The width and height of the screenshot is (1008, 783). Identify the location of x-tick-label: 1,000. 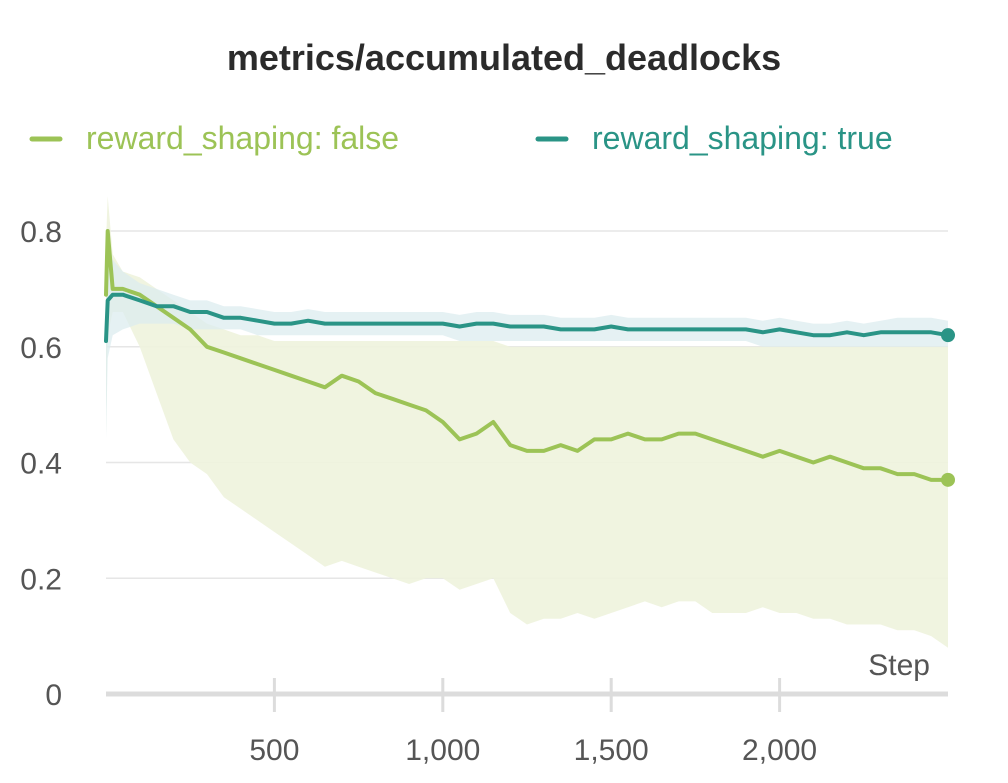
(442, 750).